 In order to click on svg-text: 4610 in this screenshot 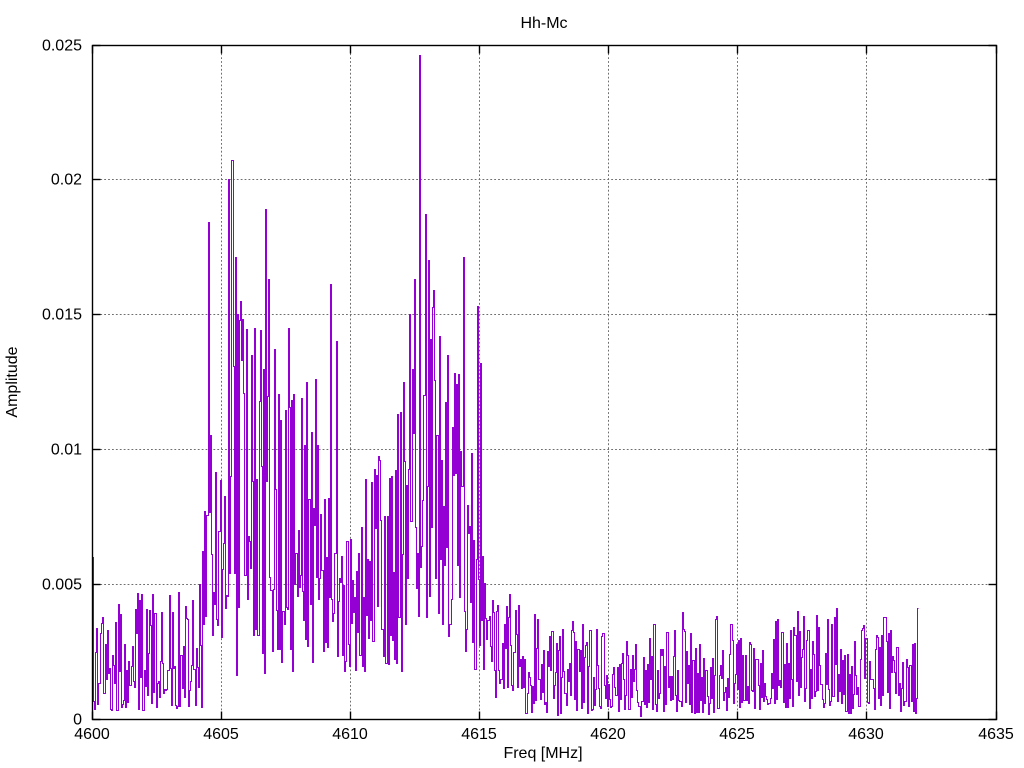, I will do `click(350, 734)`.